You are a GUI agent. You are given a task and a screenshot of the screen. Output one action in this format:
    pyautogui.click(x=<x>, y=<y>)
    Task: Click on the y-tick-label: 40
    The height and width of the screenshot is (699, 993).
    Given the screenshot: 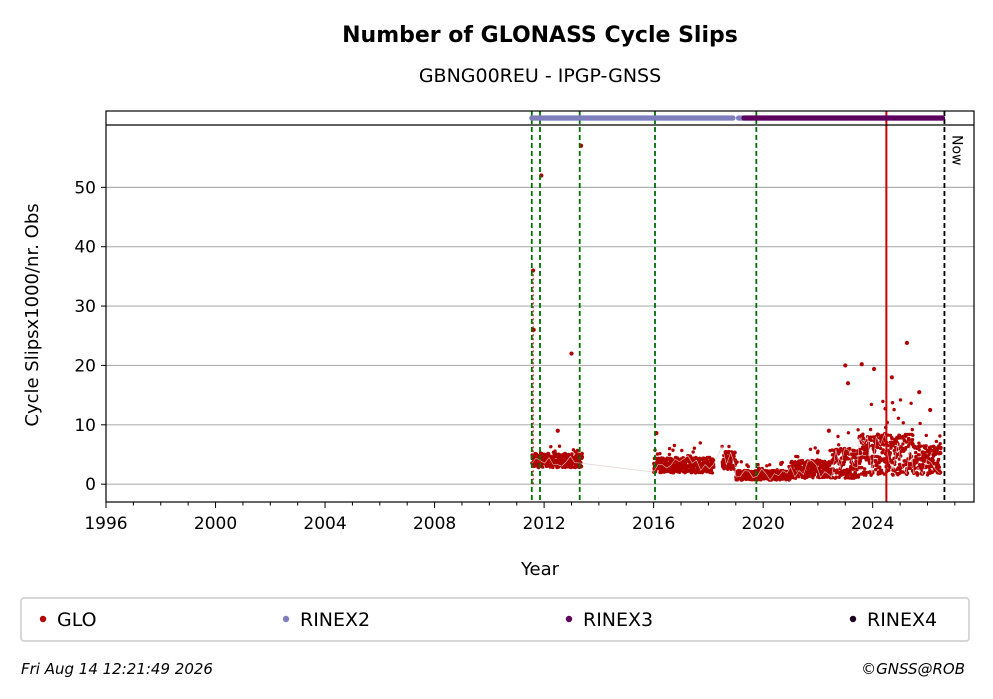 What is the action you would take?
    pyautogui.click(x=85, y=248)
    